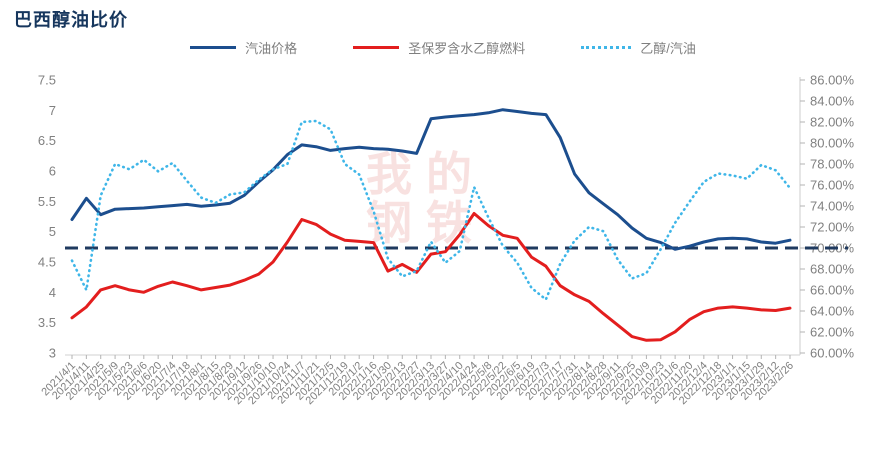 The image size is (886, 473). Describe the element at coordinates (832, 185) in the screenshot. I see `y-right-tick-label: 76.00%` at that location.